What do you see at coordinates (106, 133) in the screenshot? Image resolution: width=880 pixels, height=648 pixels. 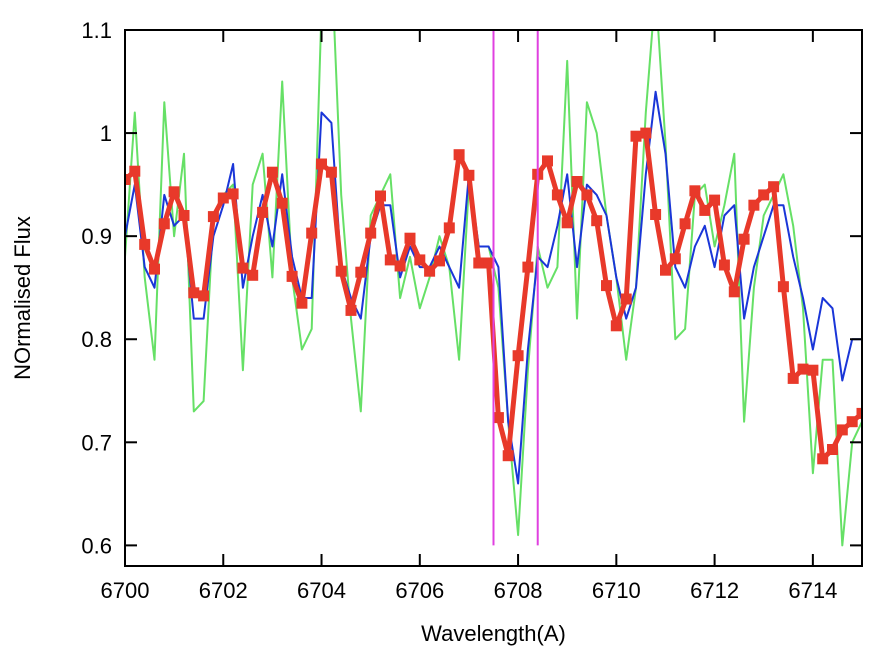 I see `y-tick-label: 1` at bounding box center [106, 133].